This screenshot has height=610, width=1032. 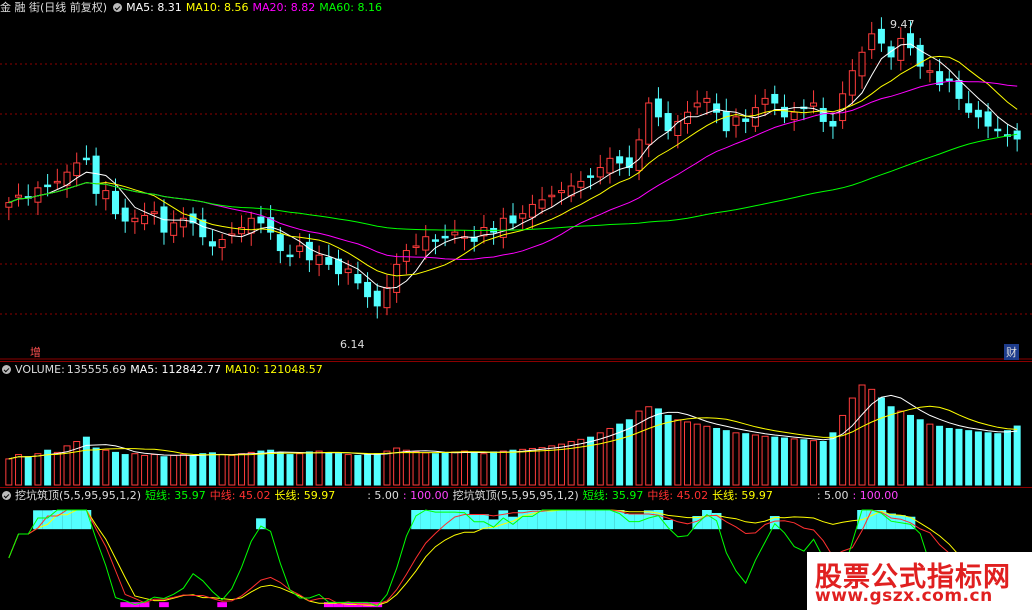 I want to click on mid-legend-2: 中线: 45.02, so click(x=677, y=495).